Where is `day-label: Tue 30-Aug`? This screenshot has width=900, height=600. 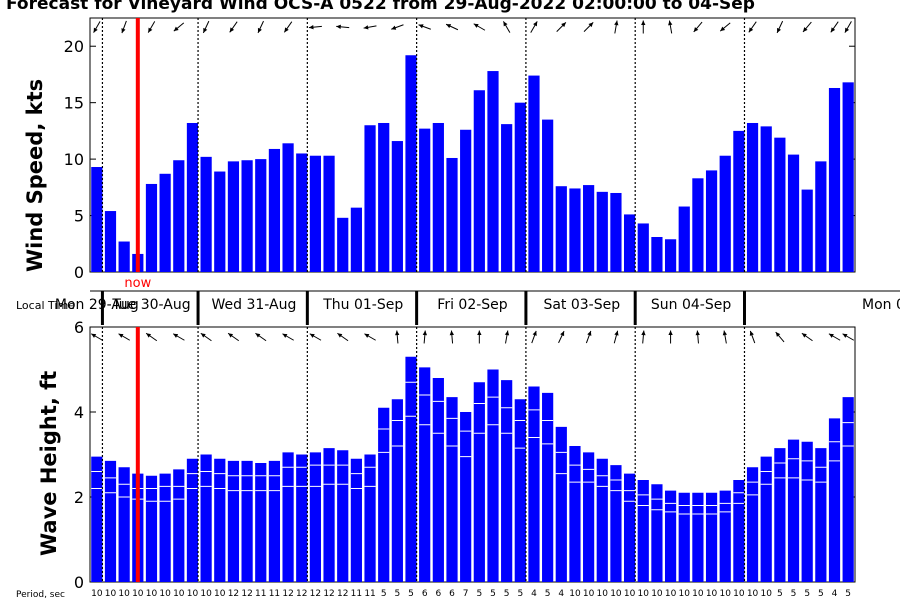
day-label: Tue 30-Aug is located at coordinates (150, 305).